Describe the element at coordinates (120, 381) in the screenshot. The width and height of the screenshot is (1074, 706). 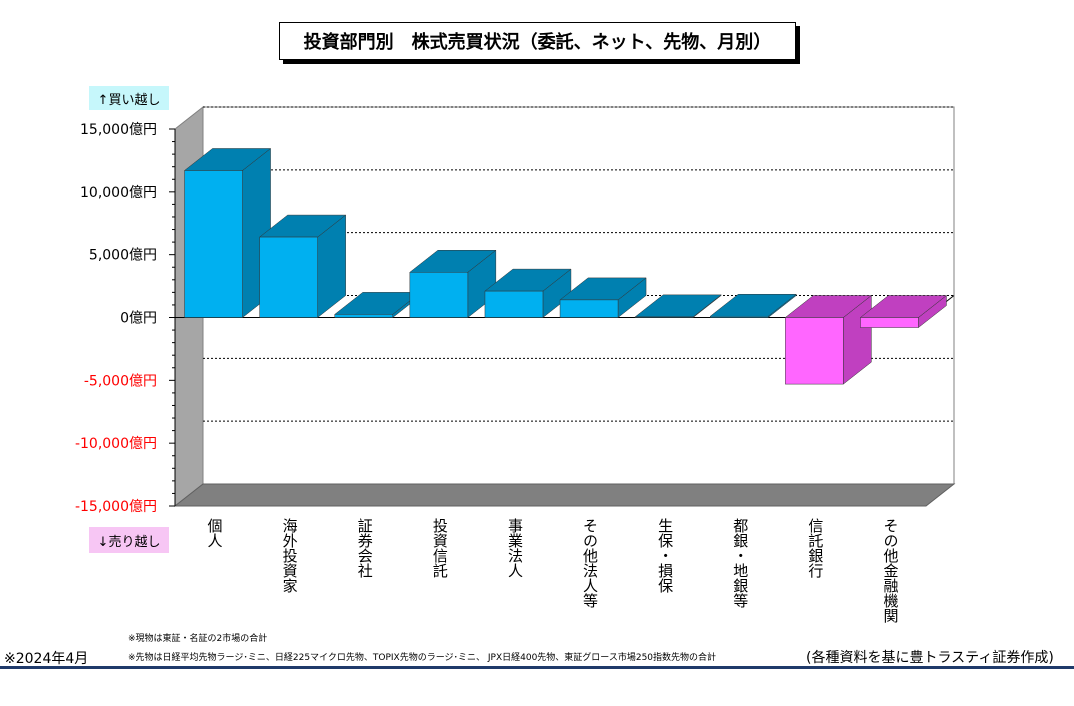
I see `y-tick-label: -5,000億円` at that location.